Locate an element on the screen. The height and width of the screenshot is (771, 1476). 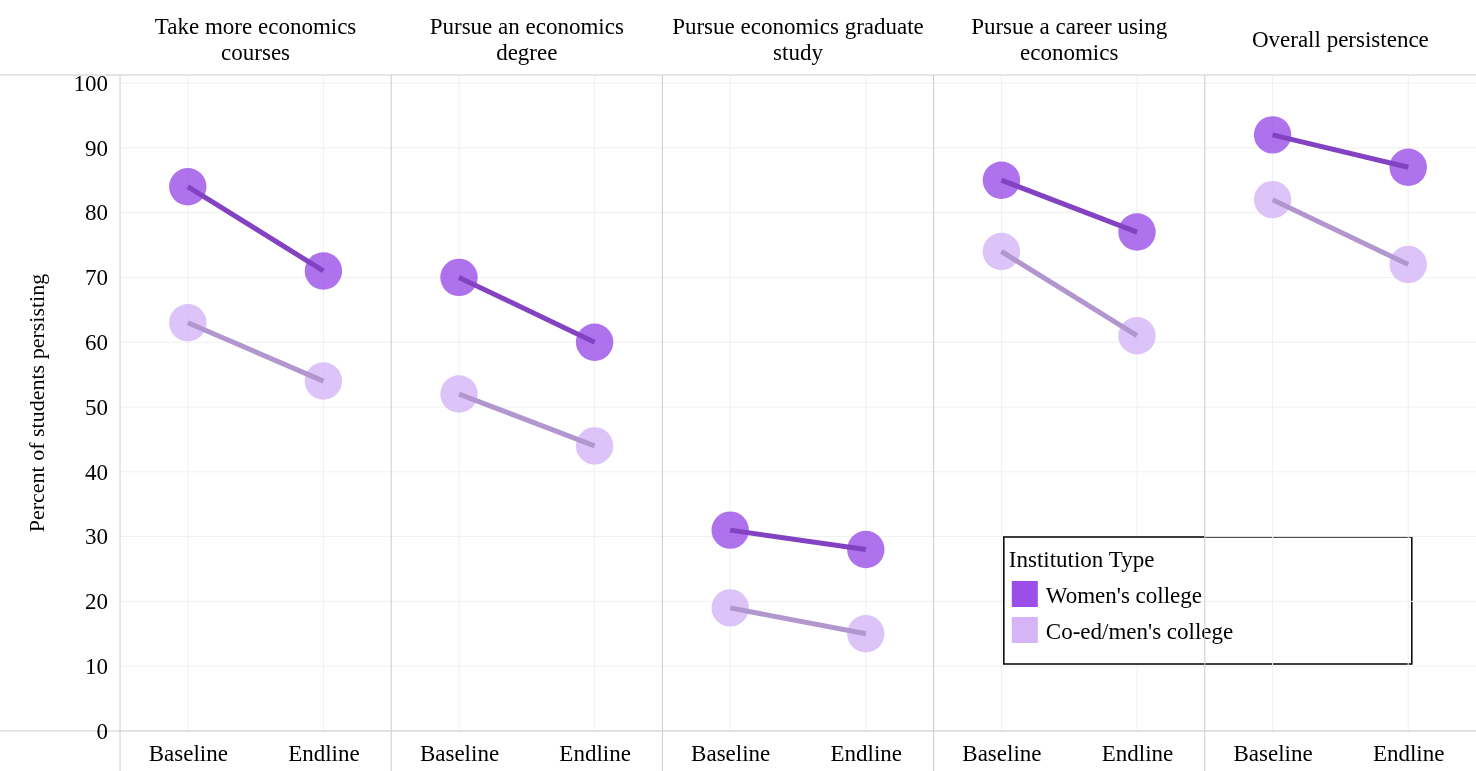
y-tick-label: 10 is located at coordinates (96, 667).